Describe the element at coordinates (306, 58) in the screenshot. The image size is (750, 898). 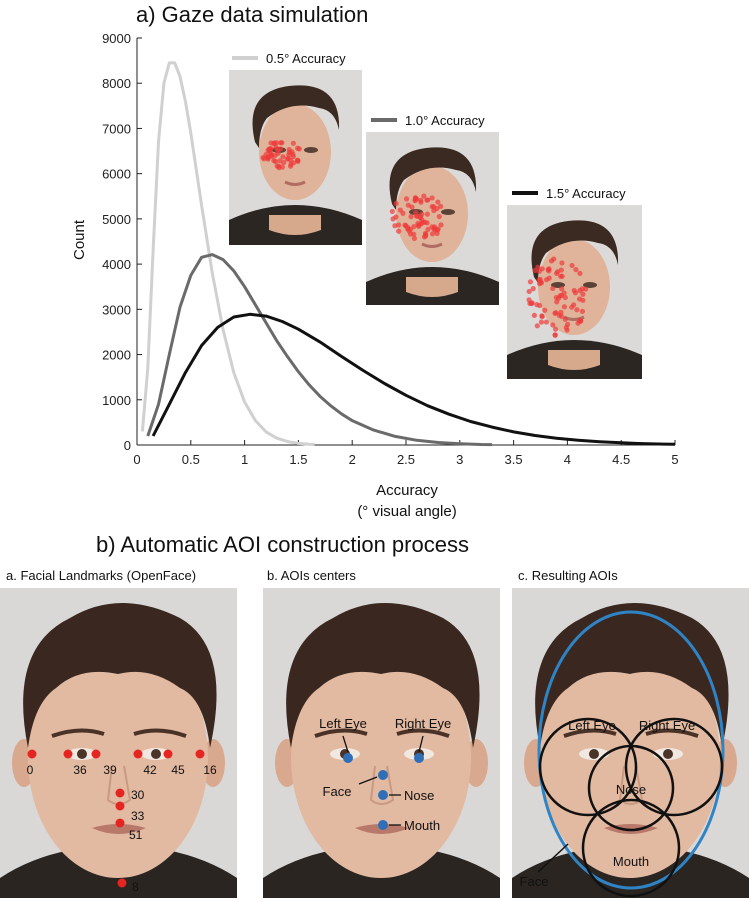
I see `legend-label-0: 0.5° Accuracy` at that location.